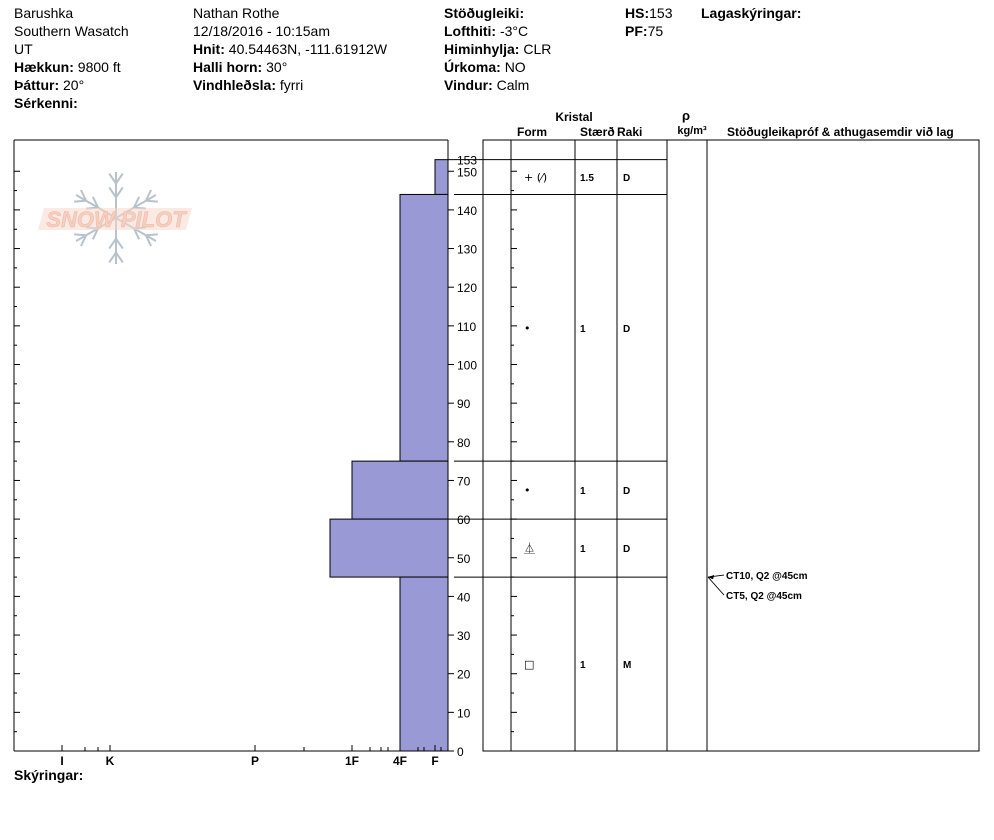 This screenshot has width=994, height=840. Describe the element at coordinates (466, 327) in the screenshot. I see `y-tick-label: 110` at that location.